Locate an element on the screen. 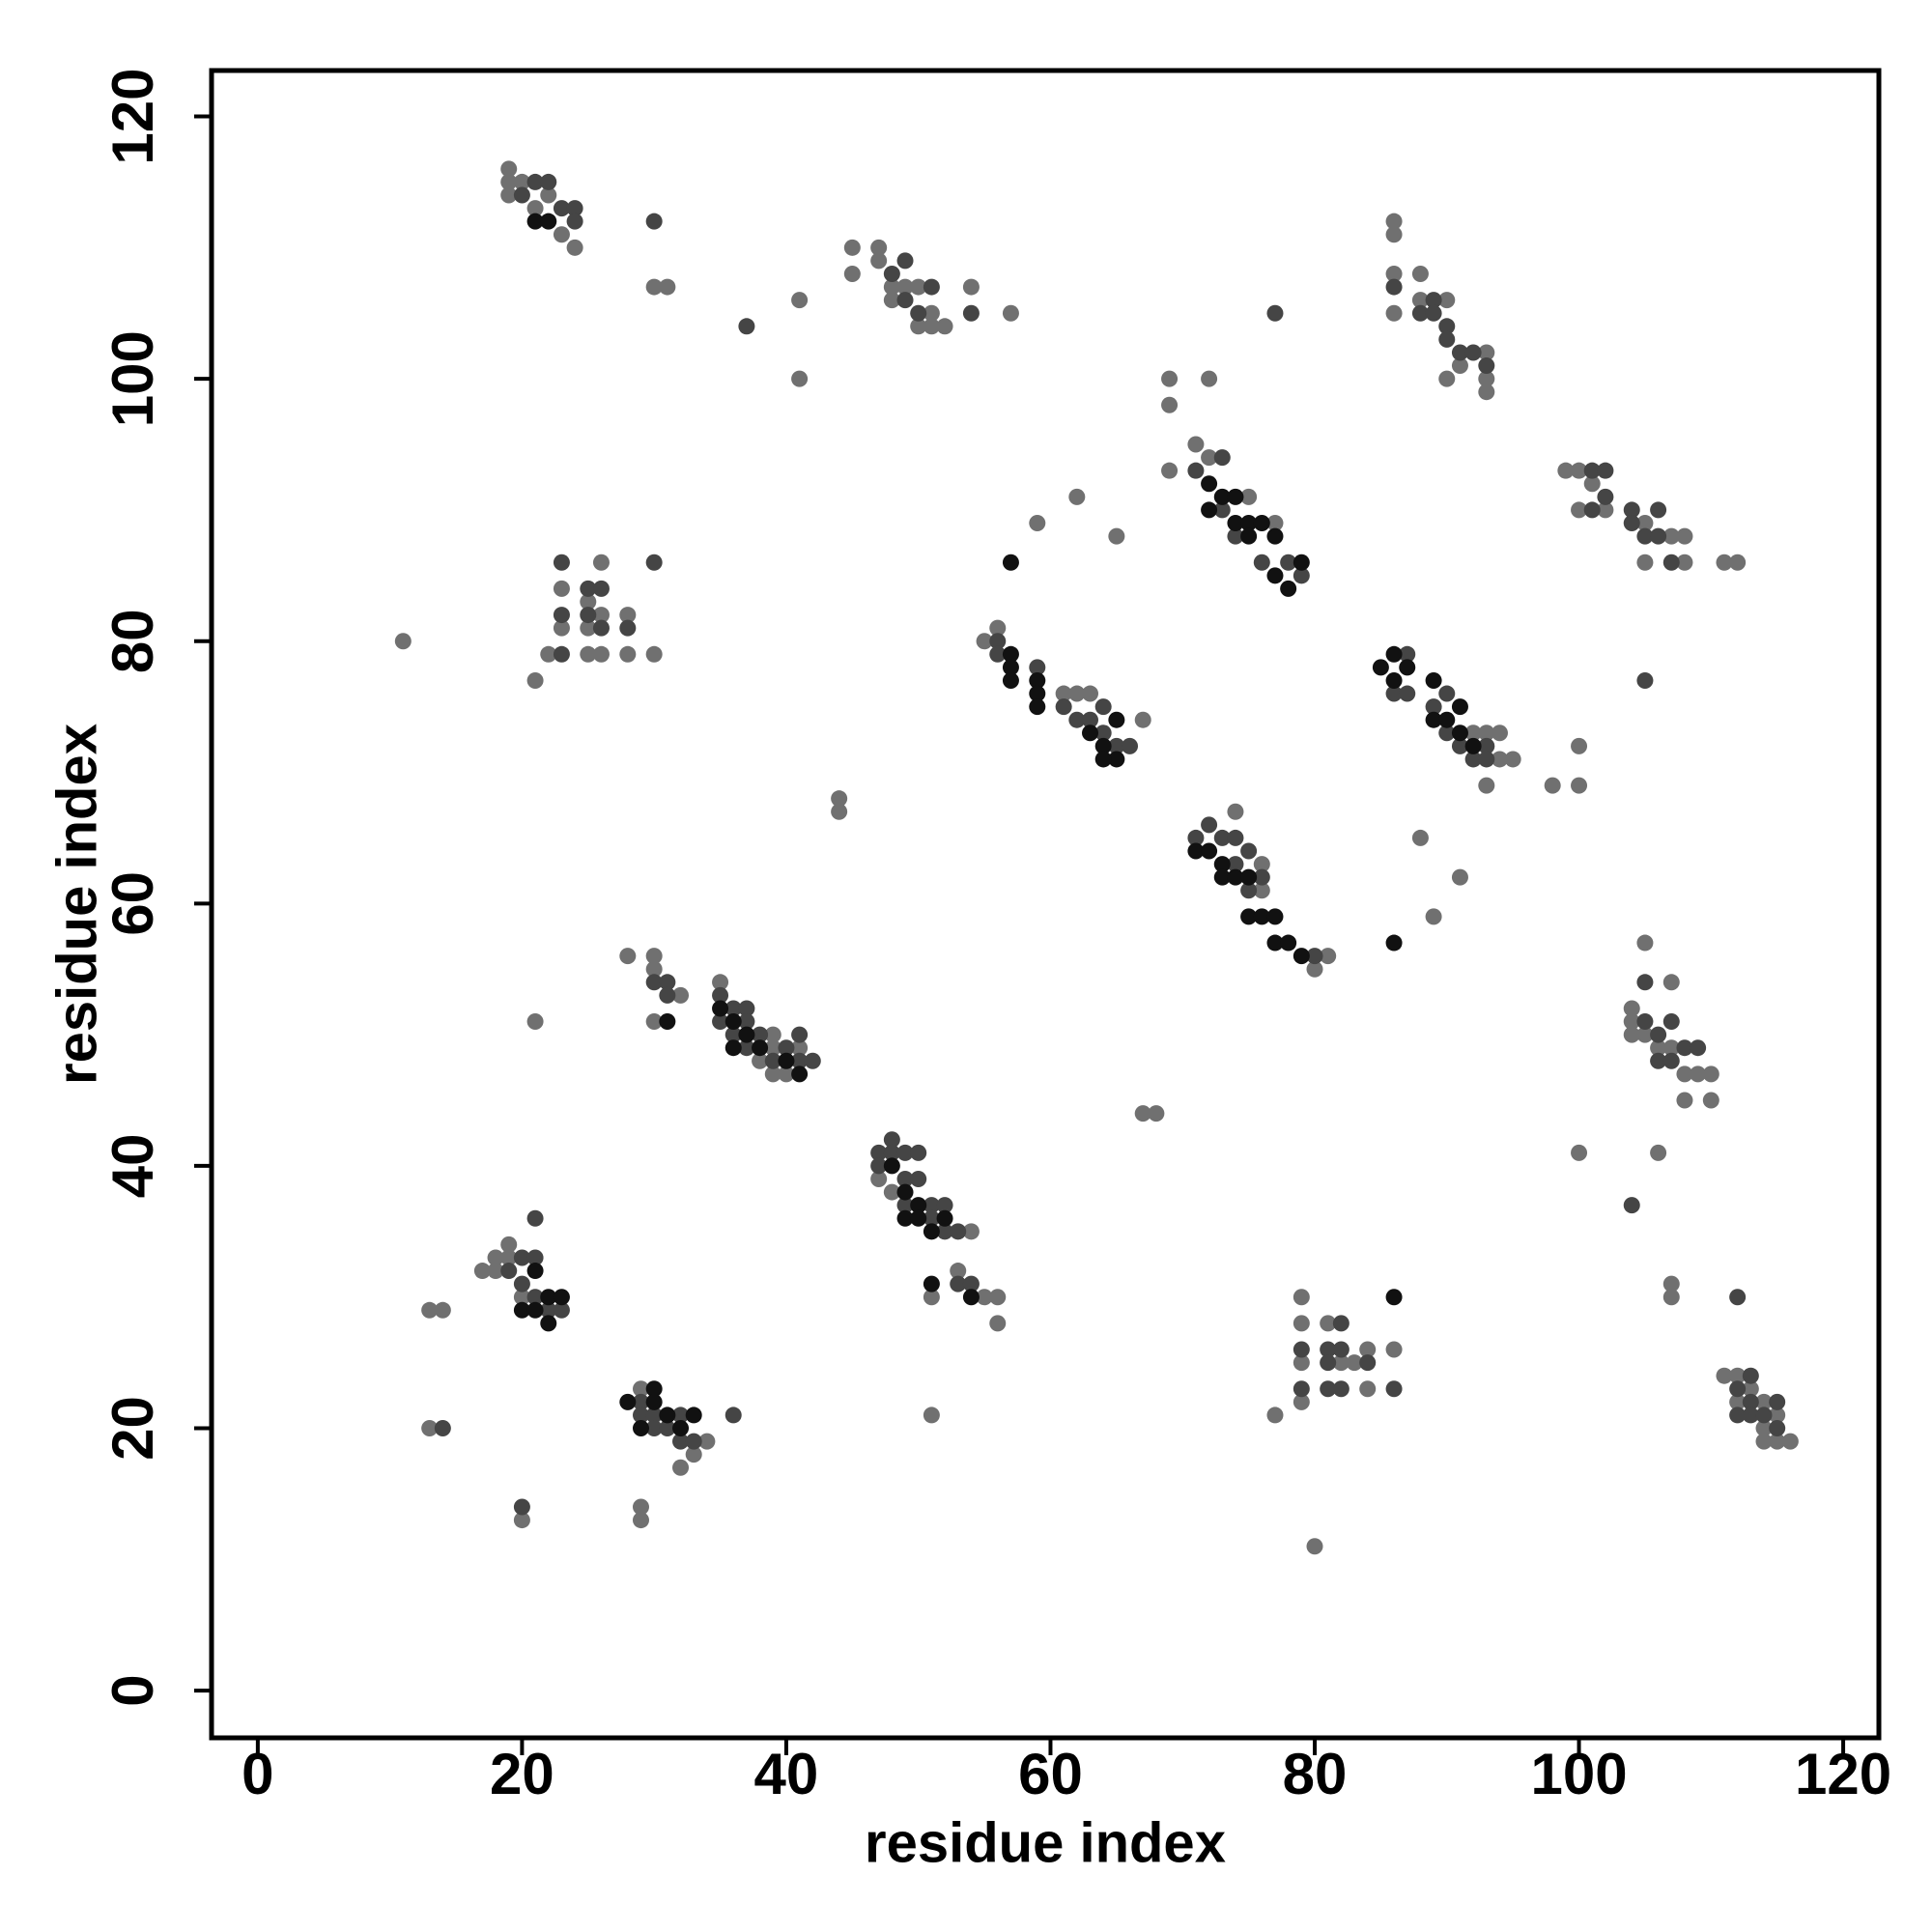 The width and height of the screenshot is (1932, 1932). y-tick-label: 40 is located at coordinates (132, 1166).